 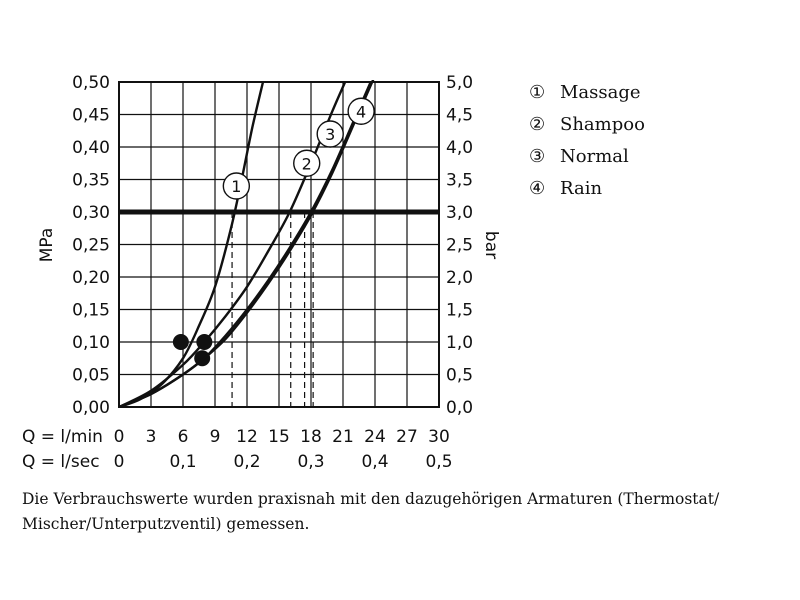 What do you see at coordinates (537, 188) in the screenshot?
I see `legend-symbol: ④` at bounding box center [537, 188].